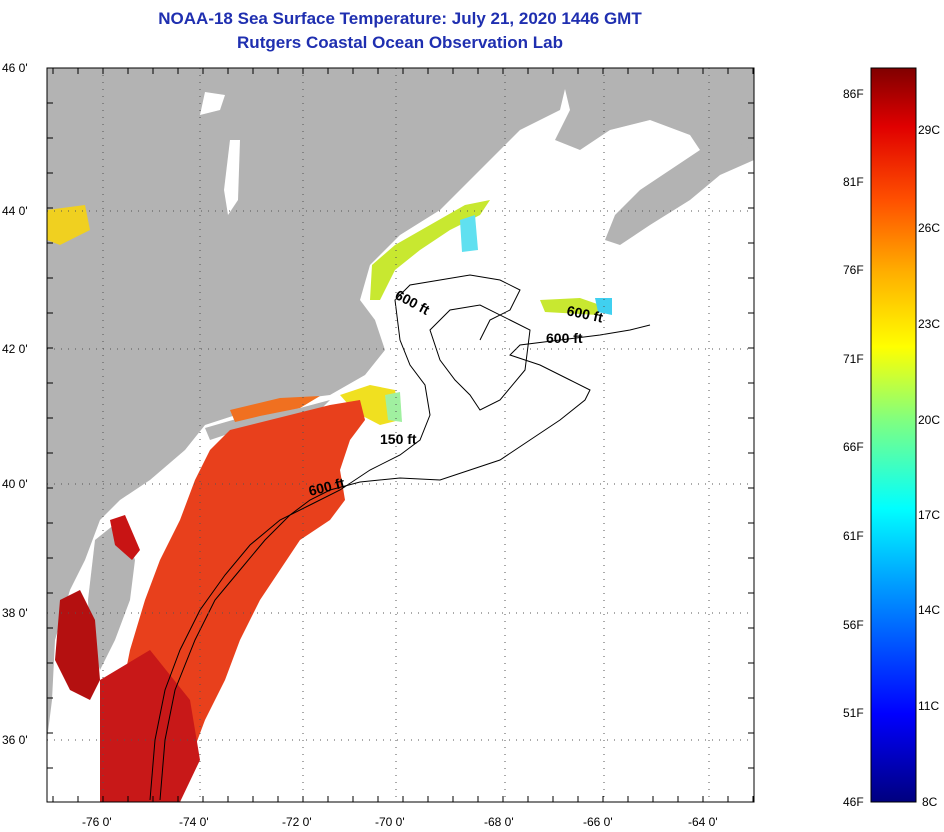  I want to click on sst-south-hot, so click(150, 726).